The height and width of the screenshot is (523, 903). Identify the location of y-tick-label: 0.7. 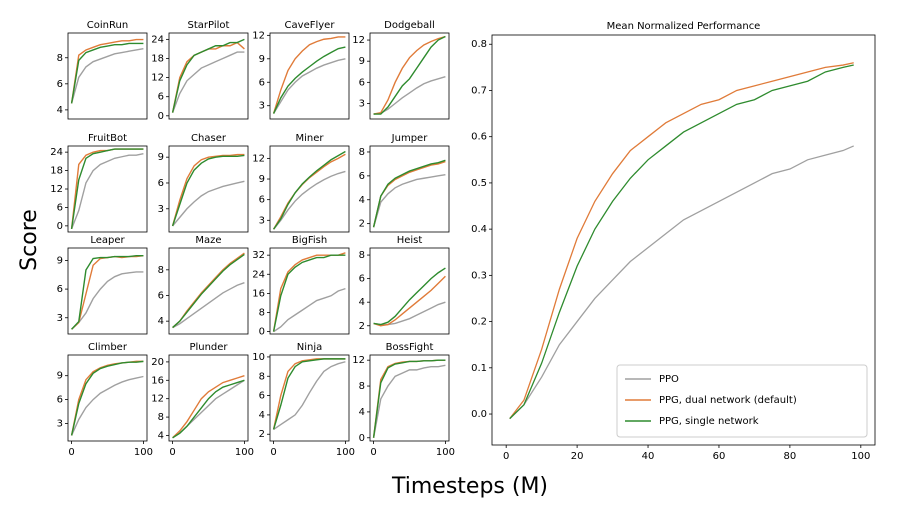
(479, 90).